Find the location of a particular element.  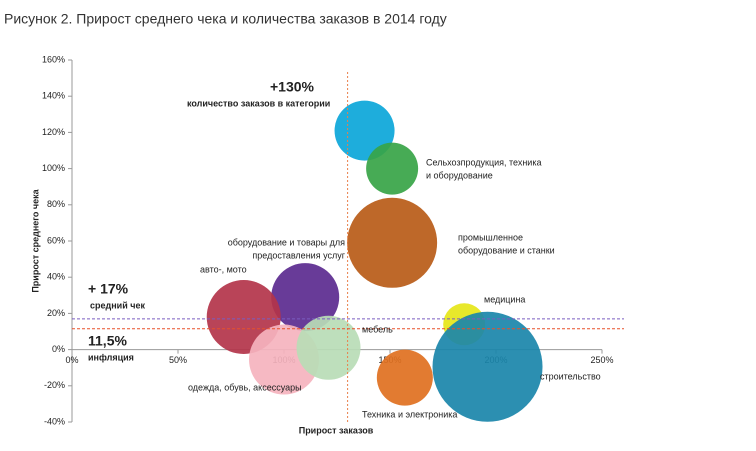

x-tick-label: 250% is located at coordinates (601, 360).